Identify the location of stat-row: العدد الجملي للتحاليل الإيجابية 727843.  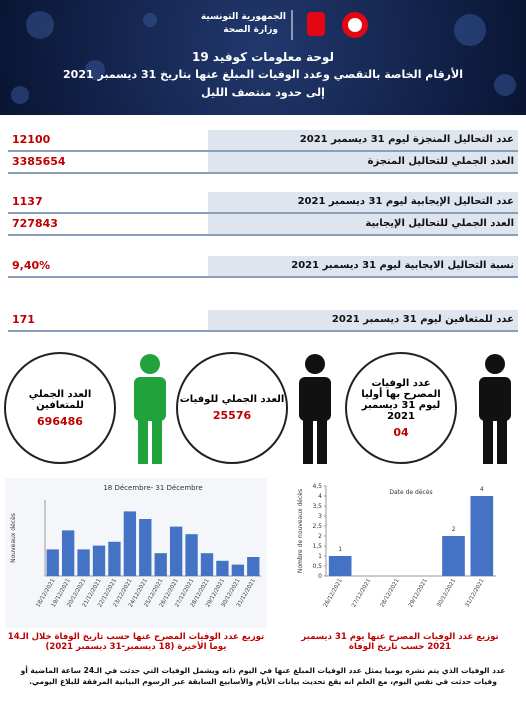
(263, 225).